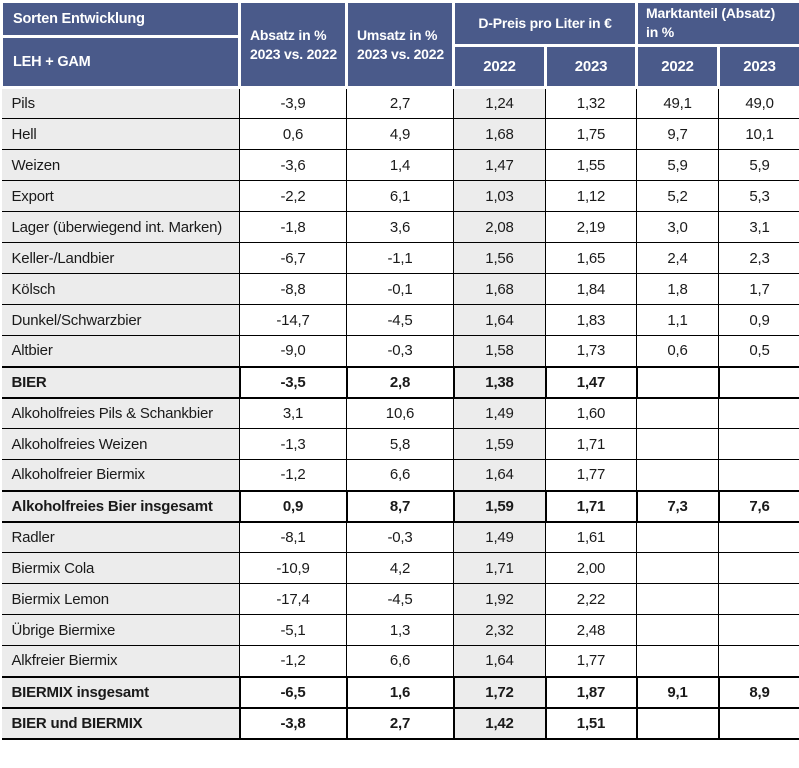 The height and width of the screenshot is (768, 799). Describe the element at coordinates (120, 630) in the screenshot. I see `row-label: Übrige Biermixe` at that location.